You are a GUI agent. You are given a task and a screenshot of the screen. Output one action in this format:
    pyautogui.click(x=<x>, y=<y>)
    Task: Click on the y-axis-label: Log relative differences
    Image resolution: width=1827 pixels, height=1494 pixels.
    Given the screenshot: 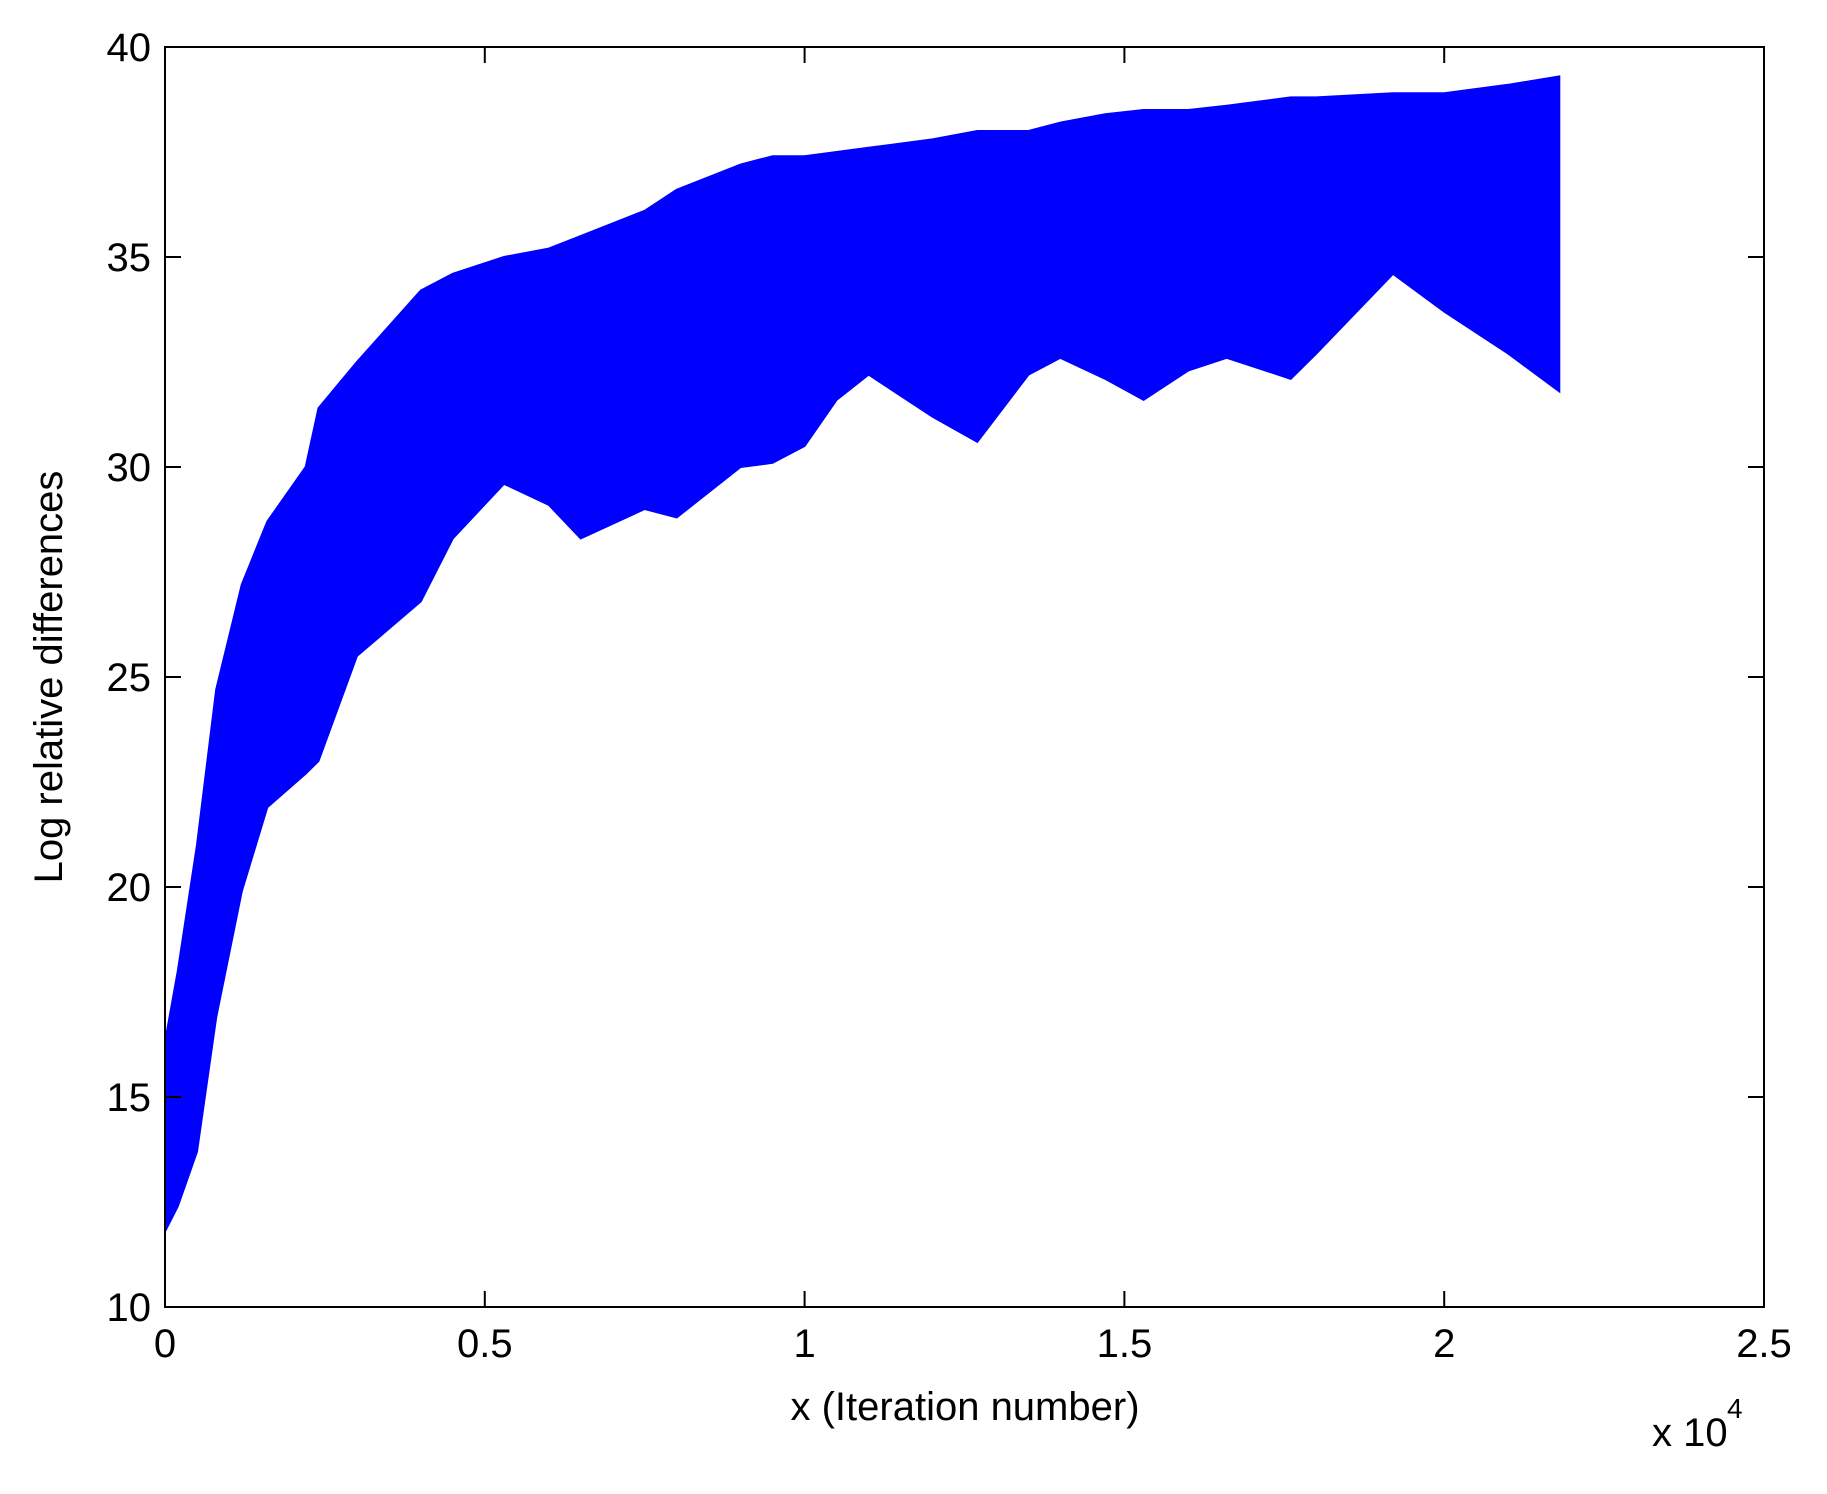 What is the action you would take?
    pyautogui.click(x=49, y=677)
    